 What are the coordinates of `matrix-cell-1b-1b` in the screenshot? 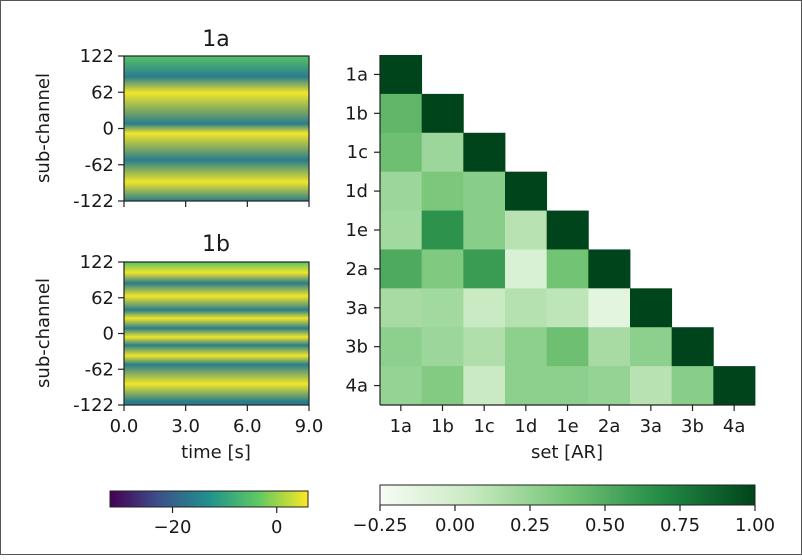 It's located at (442, 113).